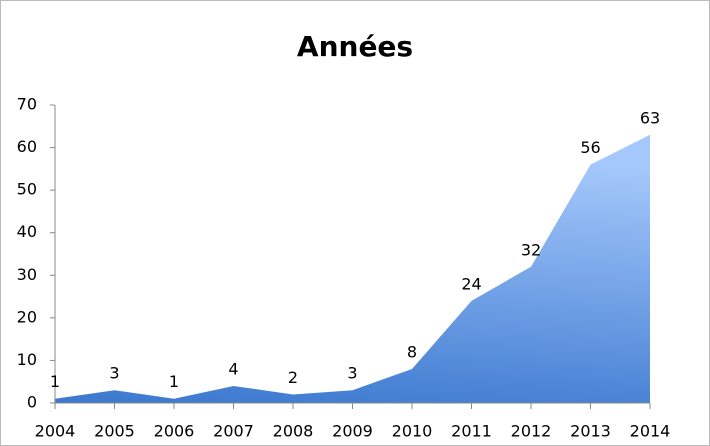 Image resolution: width=710 pixels, height=446 pixels. What do you see at coordinates (293, 431) in the screenshot?
I see `x-tick-label: 2008` at bounding box center [293, 431].